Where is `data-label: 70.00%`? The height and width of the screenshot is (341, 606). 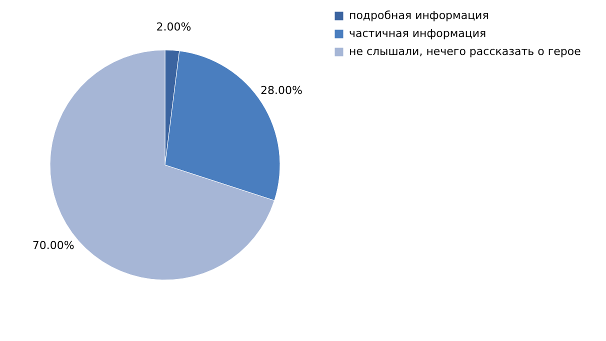 data-label: 70.00% is located at coordinates (53, 245).